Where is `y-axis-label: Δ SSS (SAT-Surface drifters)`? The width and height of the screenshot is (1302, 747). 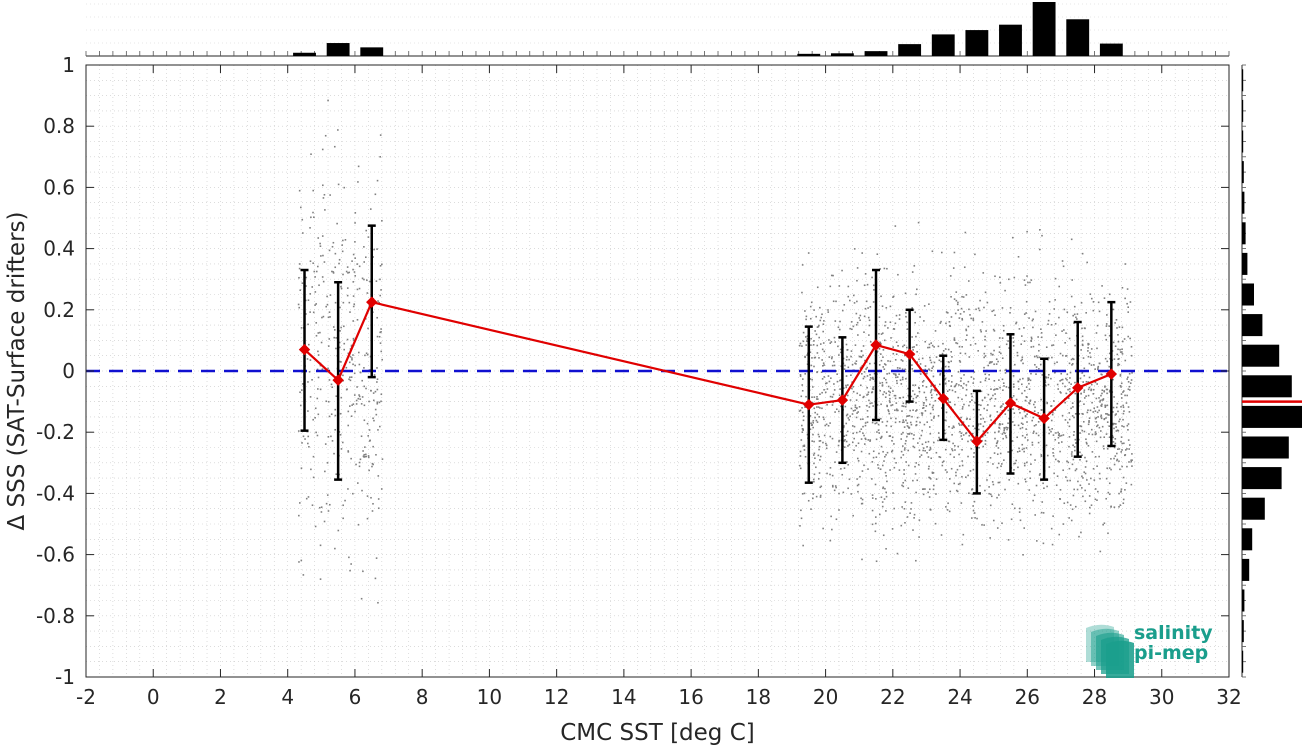 y-axis-label: Δ SSS (SAT-Surface drifters) is located at coordinates (17, 371).